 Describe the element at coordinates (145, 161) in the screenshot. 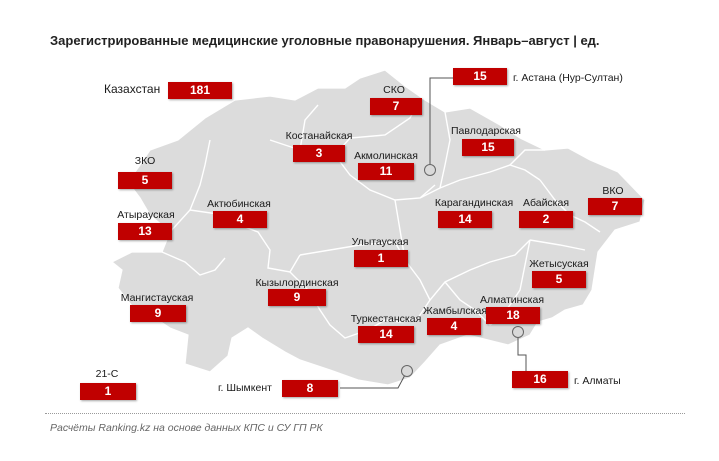

I see `label-zko: ЗКО` at that location.